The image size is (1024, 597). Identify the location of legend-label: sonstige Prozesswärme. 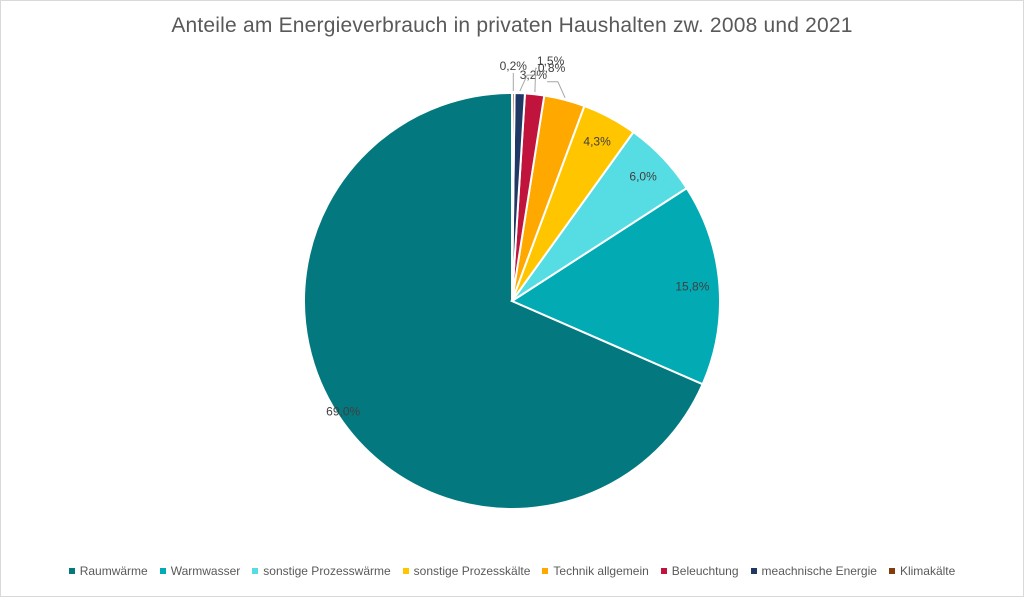
(327, 571).